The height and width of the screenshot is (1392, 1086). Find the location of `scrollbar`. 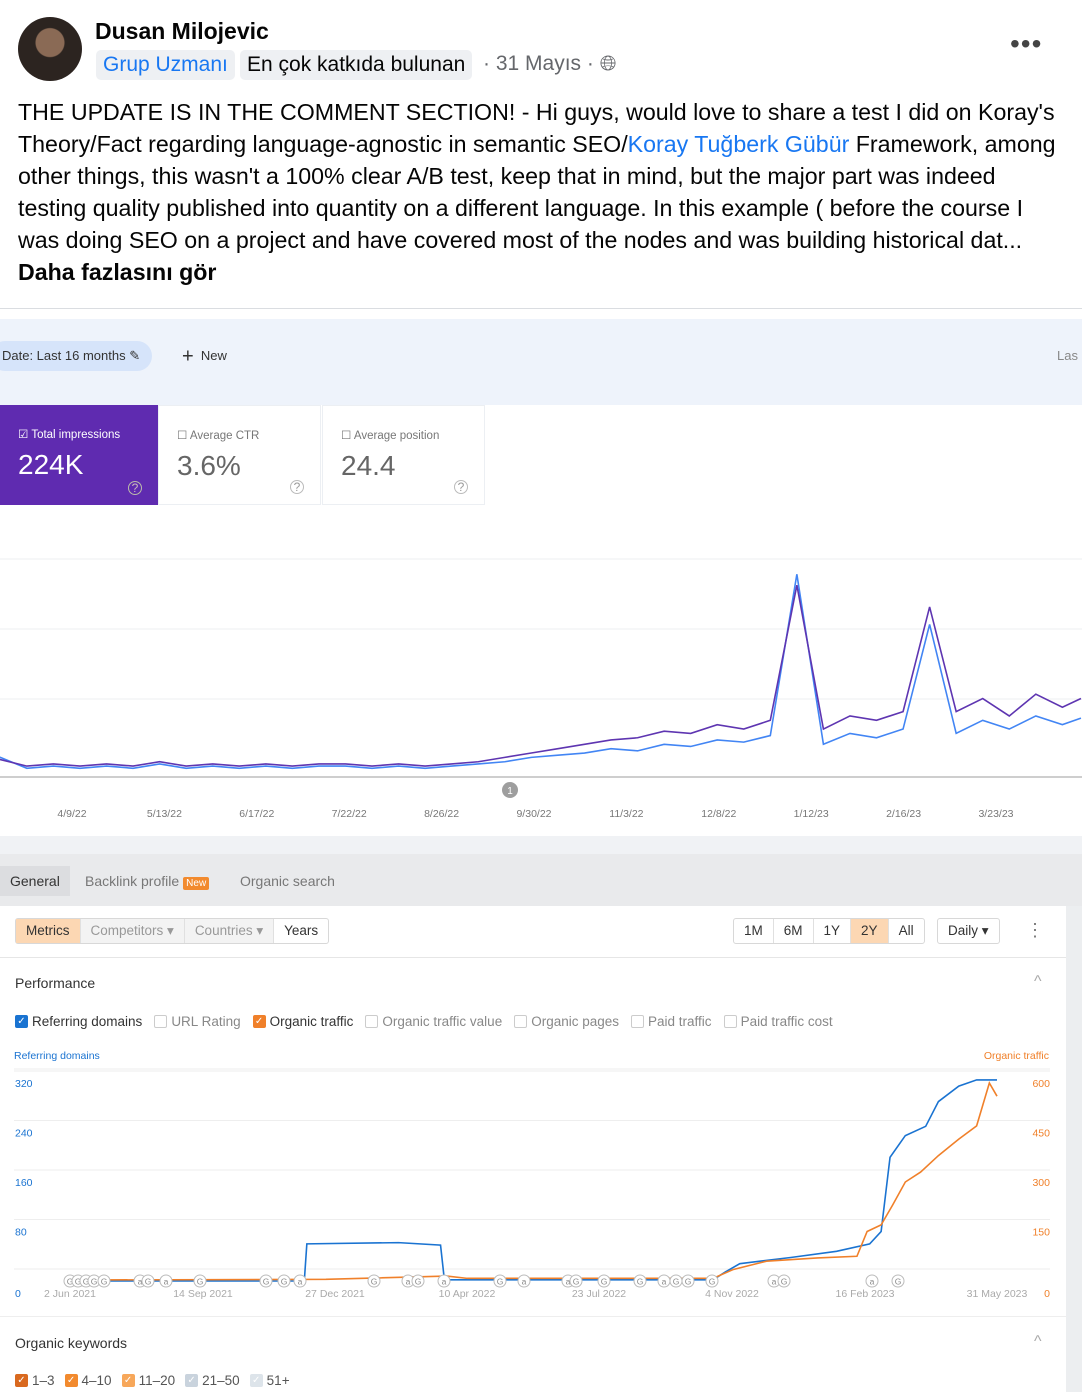

scrollbar is located at coordinates (1074, 1149).